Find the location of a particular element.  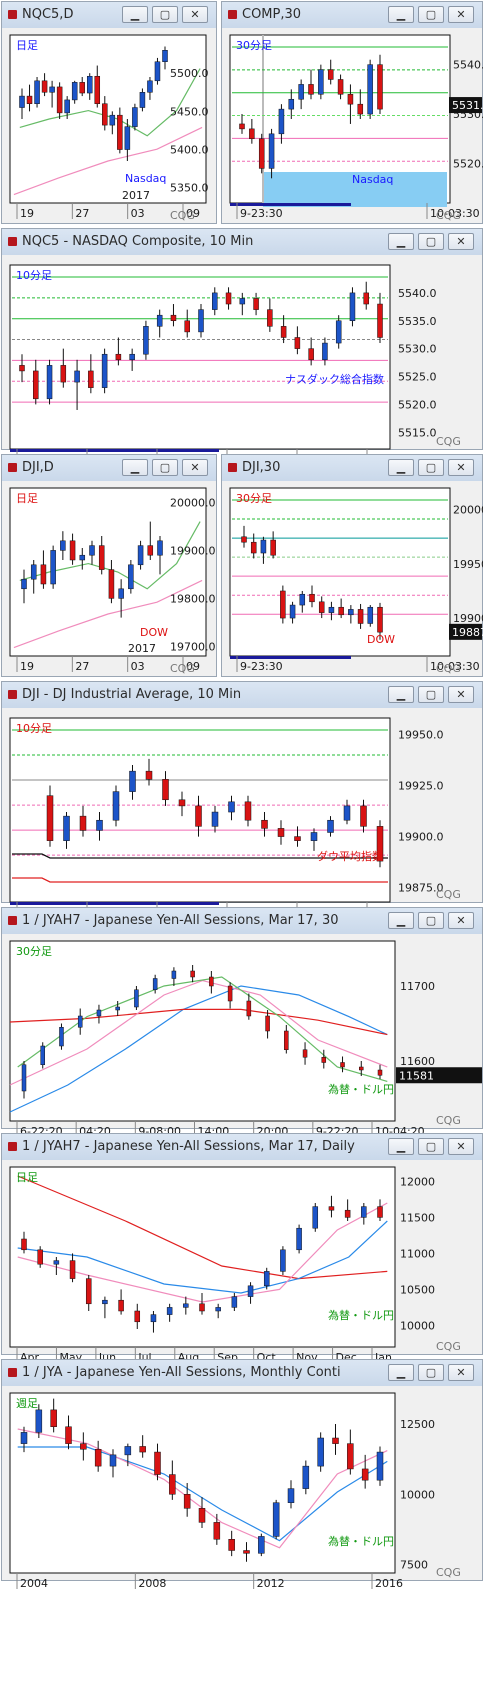

title-bar: NQC5,D ▁ ▢ ✕ is located at coordinates (109, 15).